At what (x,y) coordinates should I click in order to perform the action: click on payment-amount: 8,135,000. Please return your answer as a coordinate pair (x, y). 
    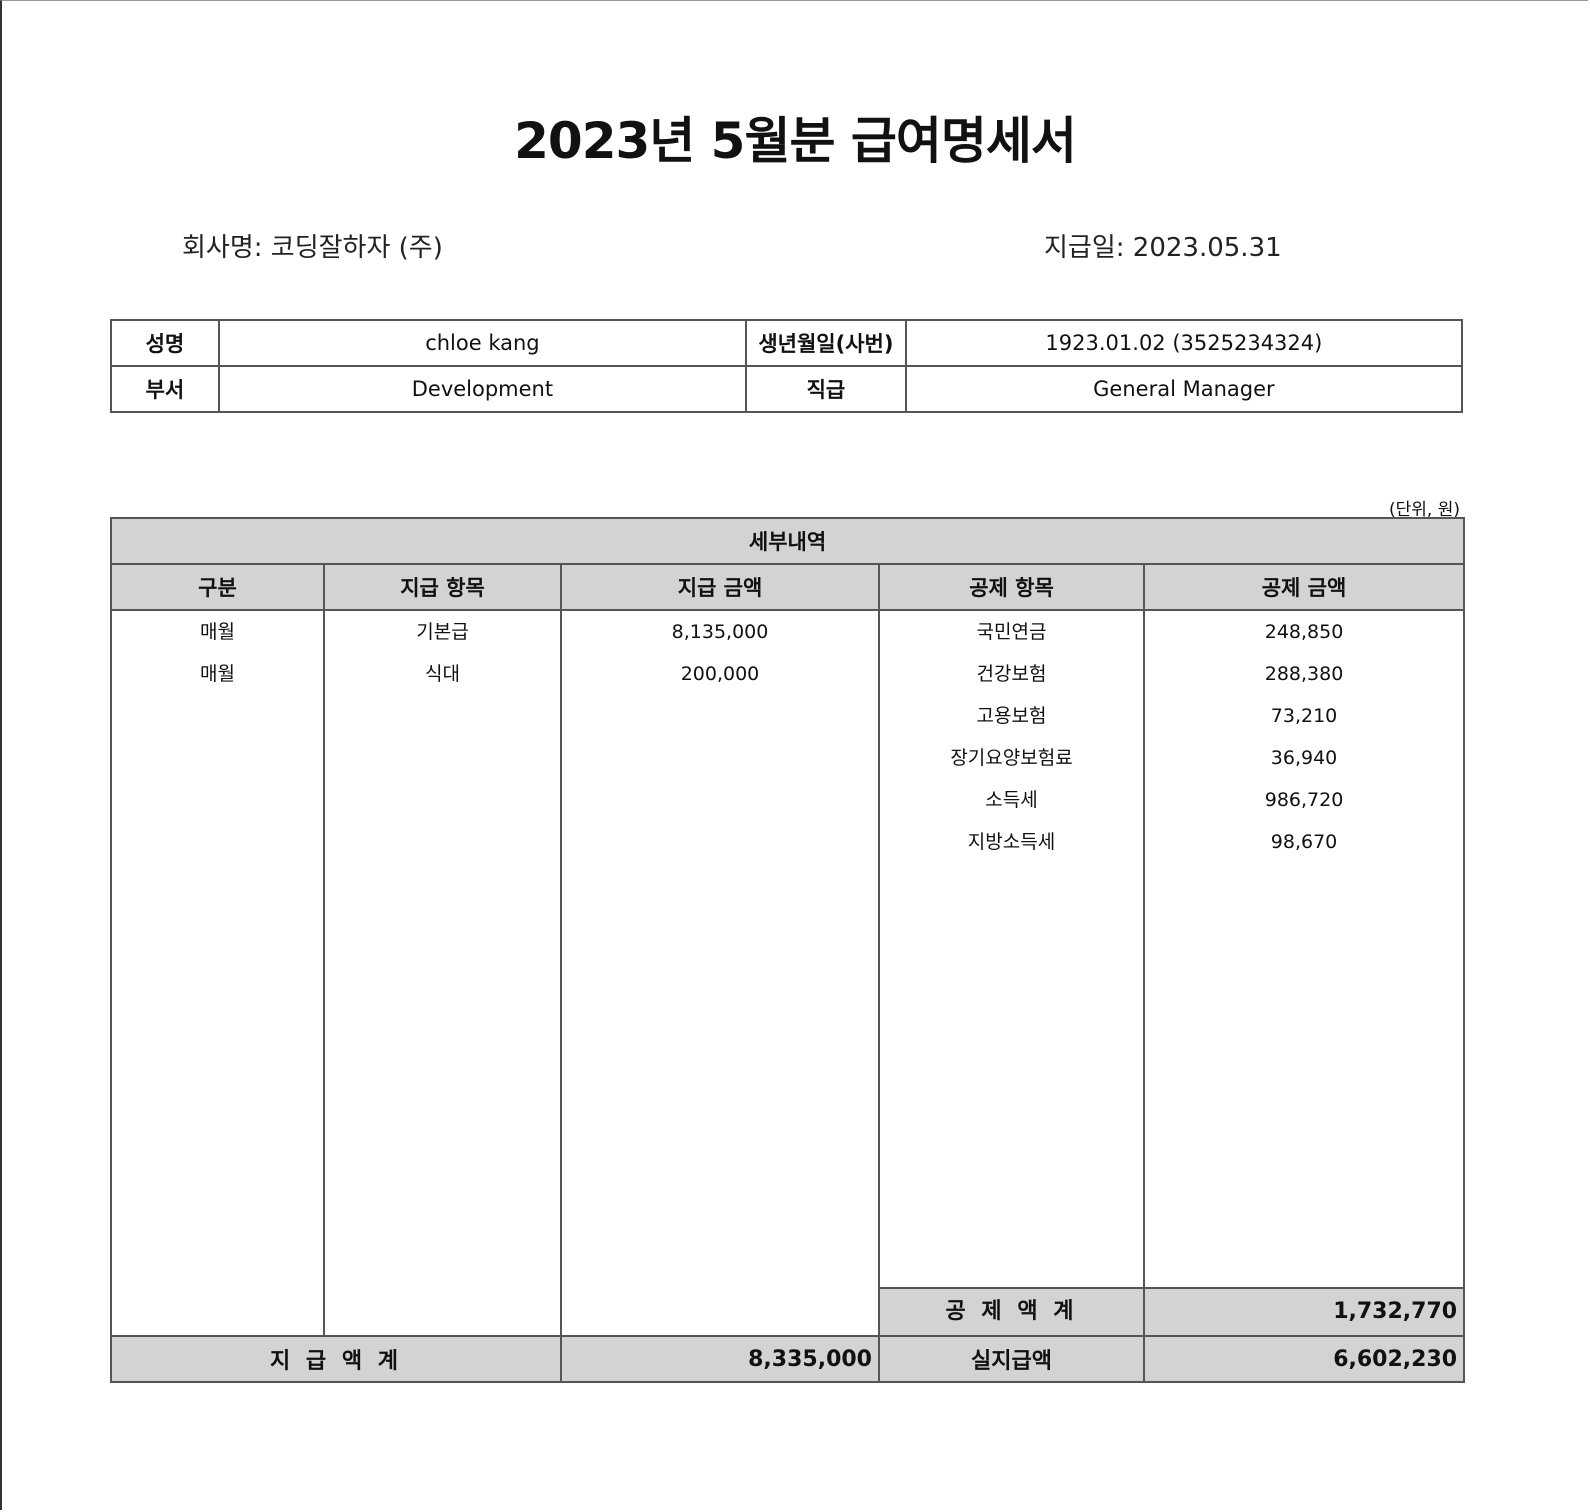
    Looking at the image, I should click on (720, 632).